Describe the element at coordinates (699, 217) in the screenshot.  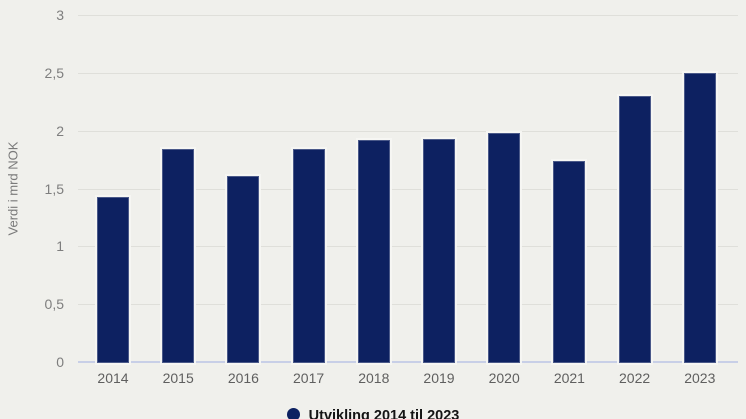
I see `bar-2023` at that location.